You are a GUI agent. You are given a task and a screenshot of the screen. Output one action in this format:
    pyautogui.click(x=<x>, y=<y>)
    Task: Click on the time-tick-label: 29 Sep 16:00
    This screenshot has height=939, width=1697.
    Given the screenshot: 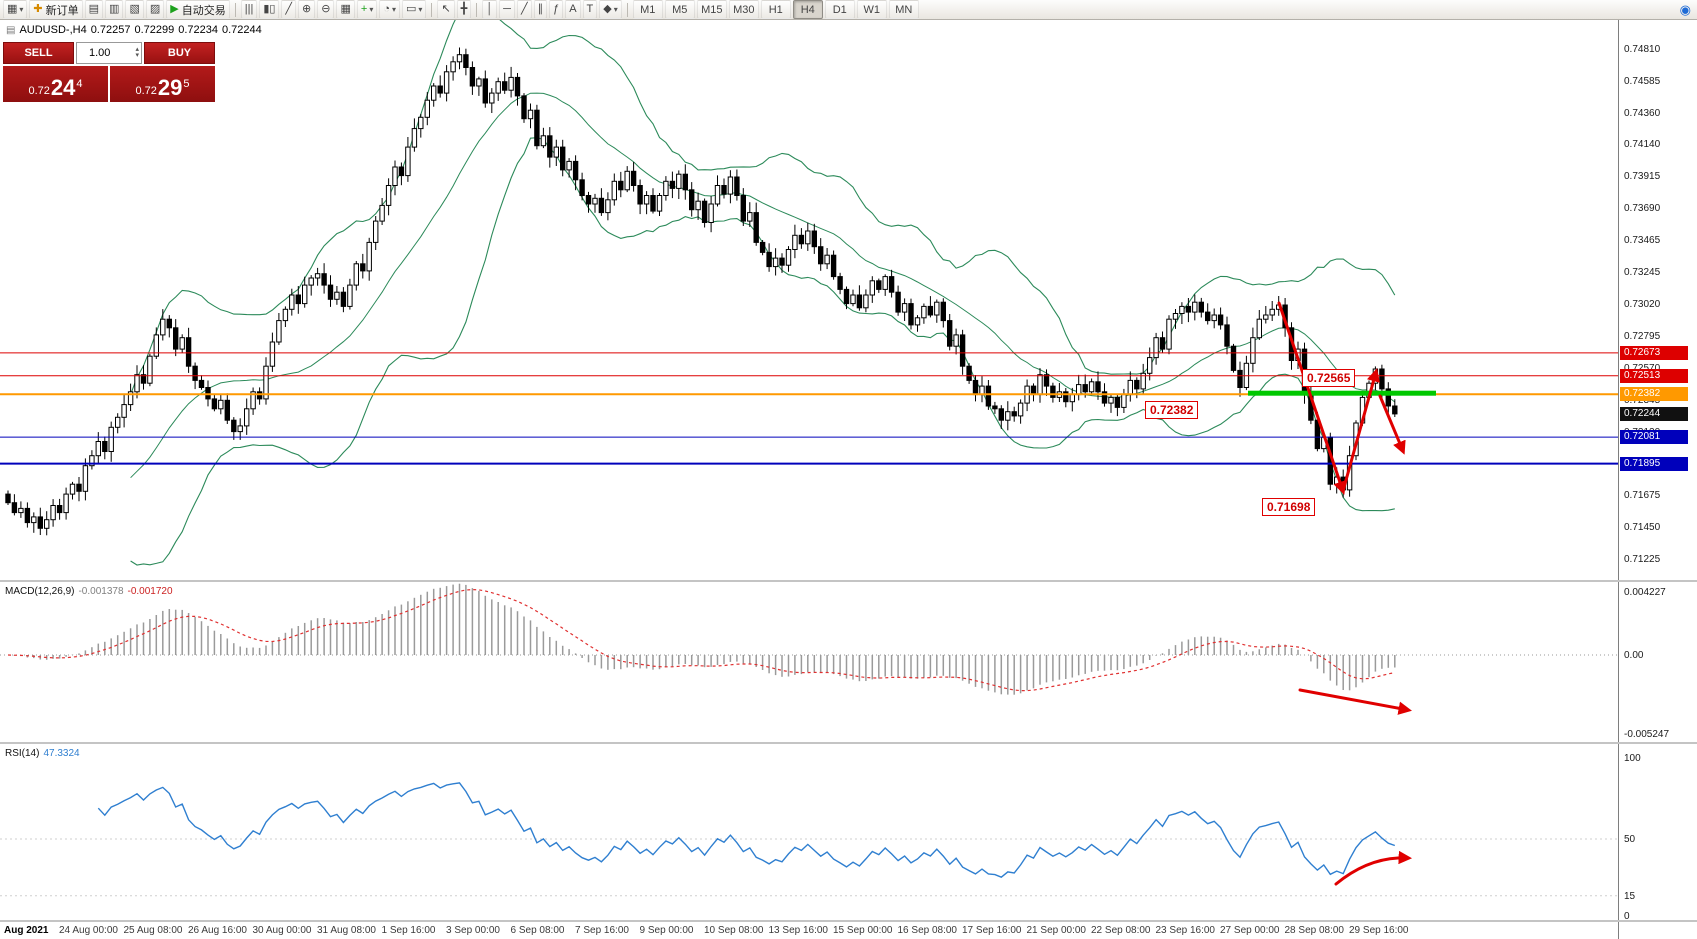 What is the action you would take?
    pyautogui.click(x=1379, y=930)
    